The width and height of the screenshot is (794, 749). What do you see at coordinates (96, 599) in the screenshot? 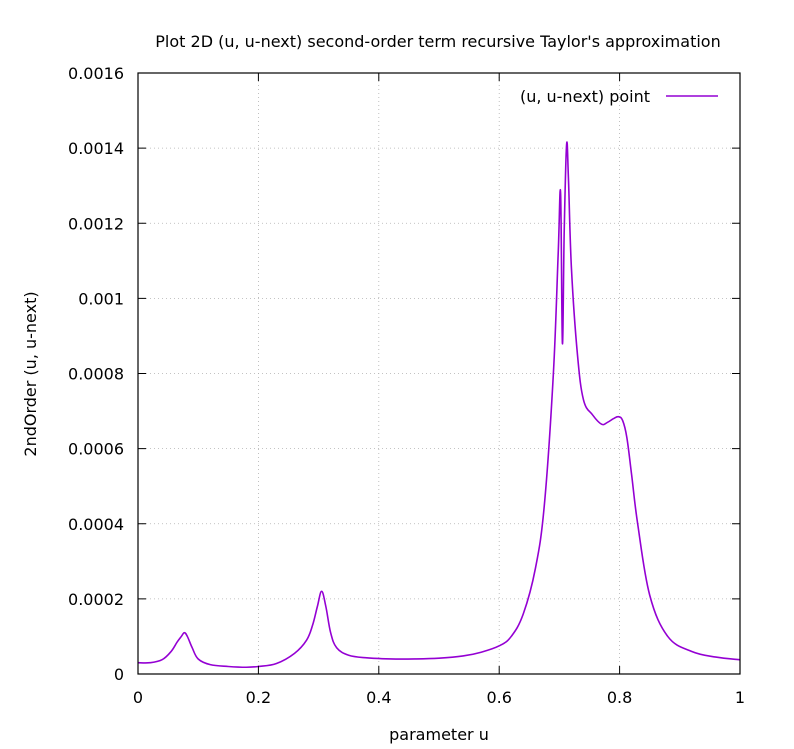
I see `y-tick-label: 0.0002` at bounding box center [96, 599].